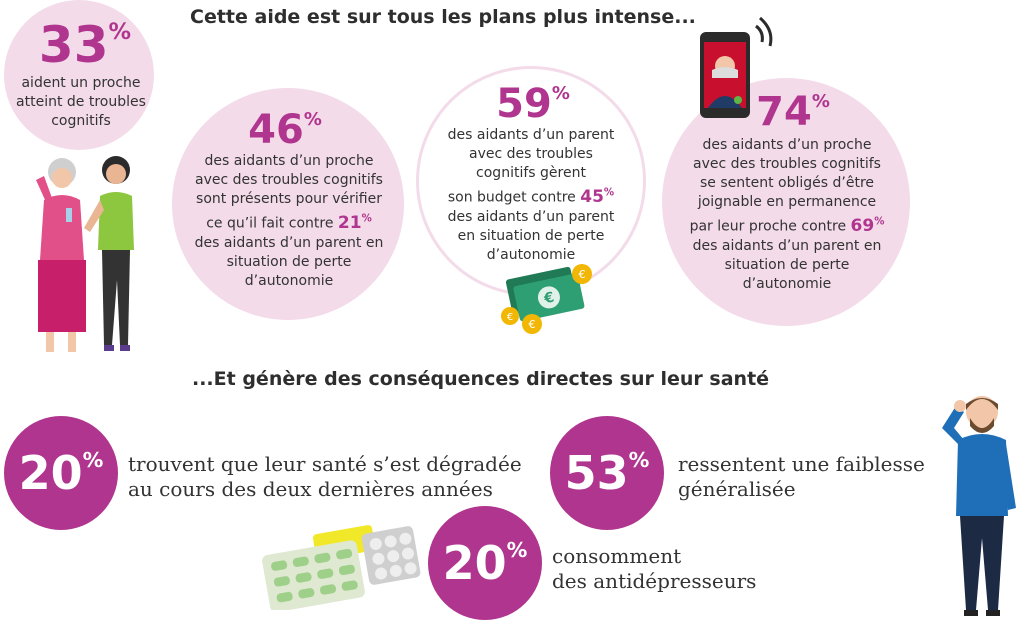 The height and width of the screenshot is (622, 1024). I want to click on man-headache-illustration, so click(979, 506).